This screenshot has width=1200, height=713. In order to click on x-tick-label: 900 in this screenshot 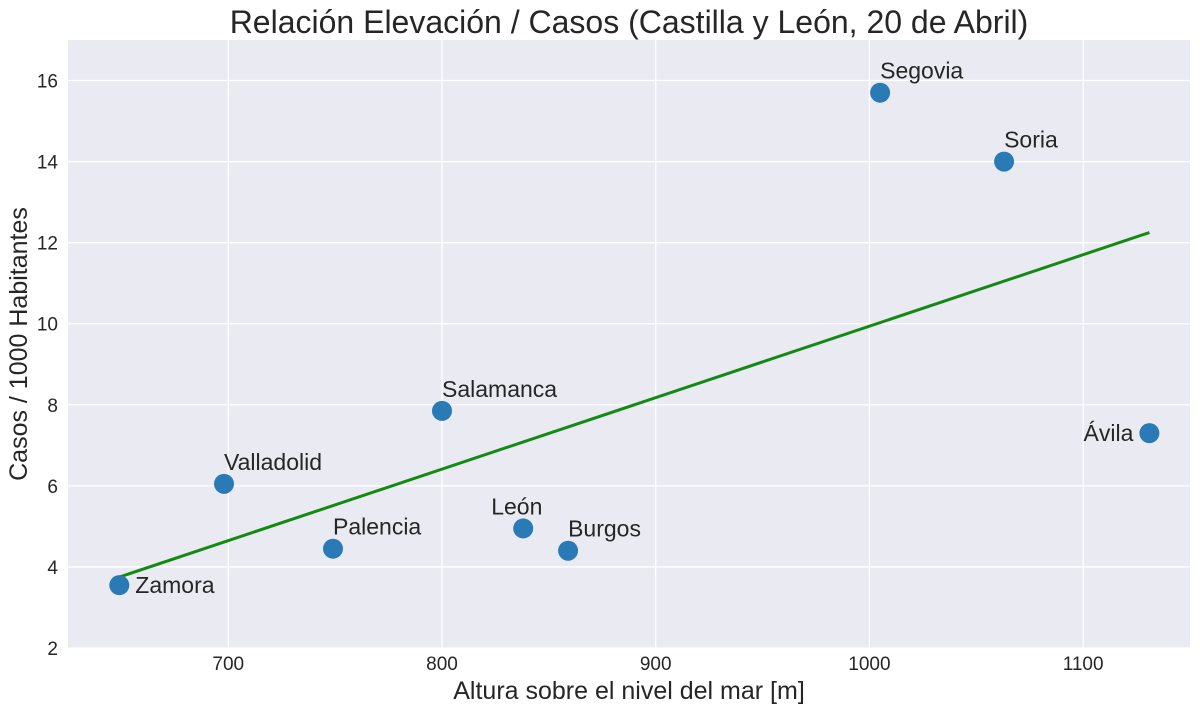, I will do `click(656, 664)`.